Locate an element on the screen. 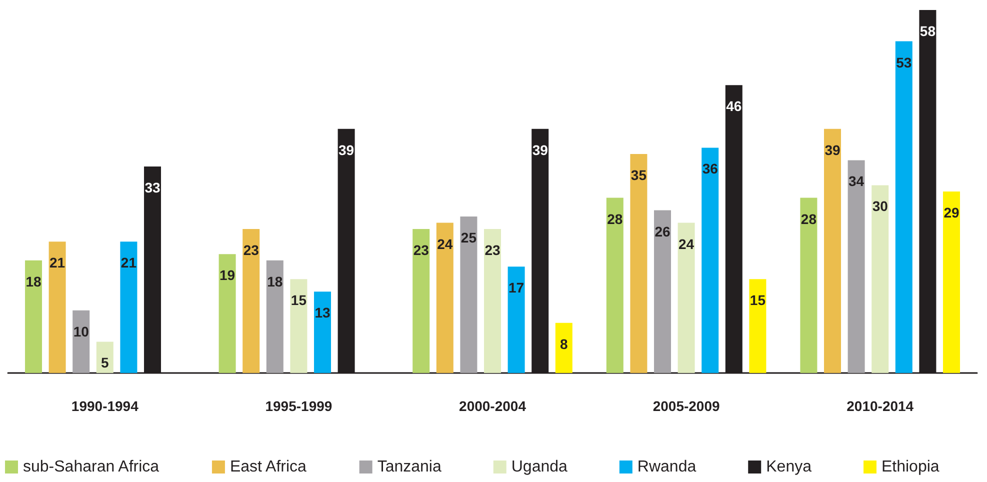 The width and height of the screenshot is (987, 482). legend-label: sub-Saharan Africa is located at coordinates (91, 467).